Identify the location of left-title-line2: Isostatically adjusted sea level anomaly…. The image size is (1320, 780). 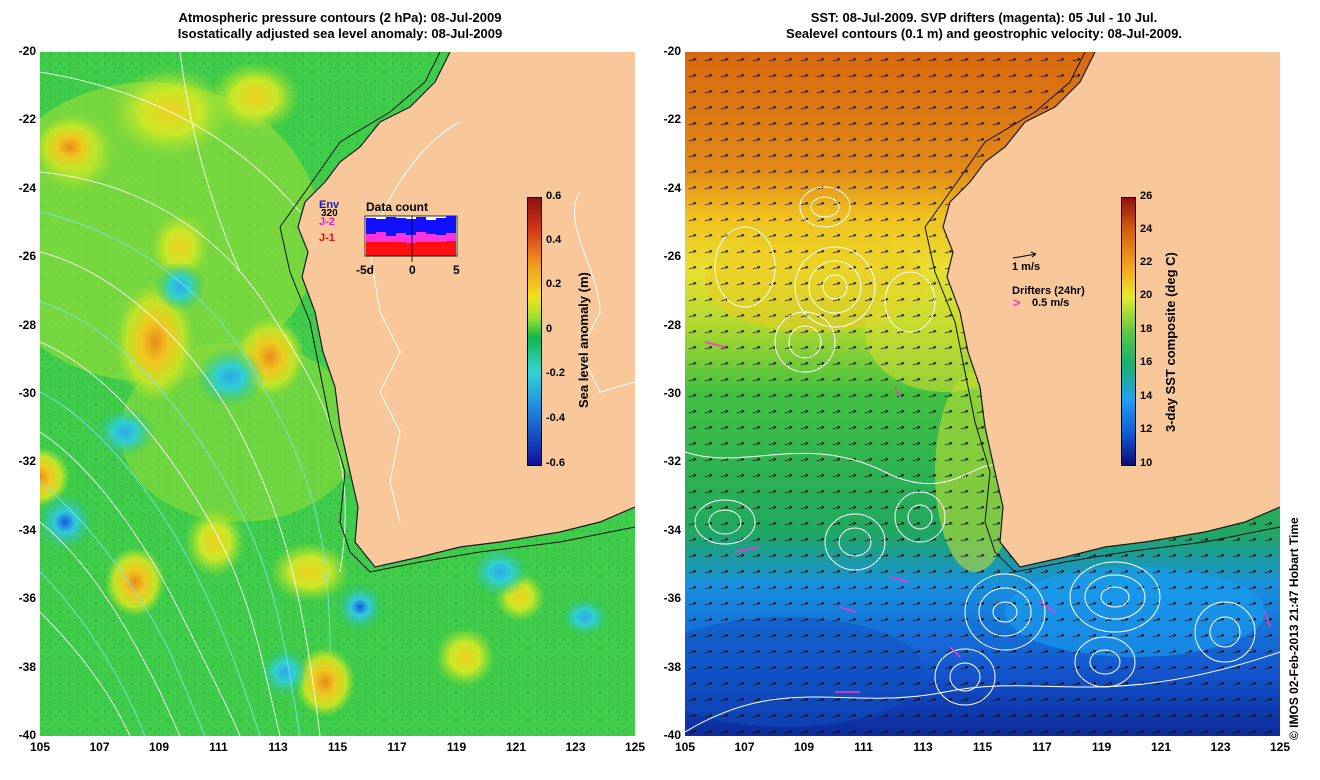
(340, 33).